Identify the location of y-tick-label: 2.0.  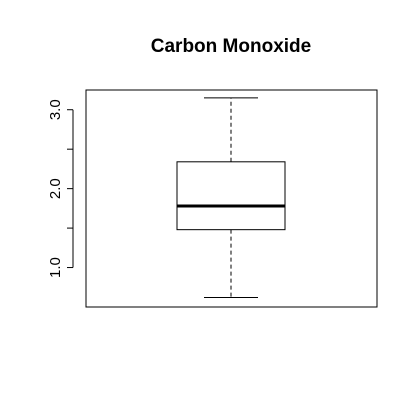
(55, 188).